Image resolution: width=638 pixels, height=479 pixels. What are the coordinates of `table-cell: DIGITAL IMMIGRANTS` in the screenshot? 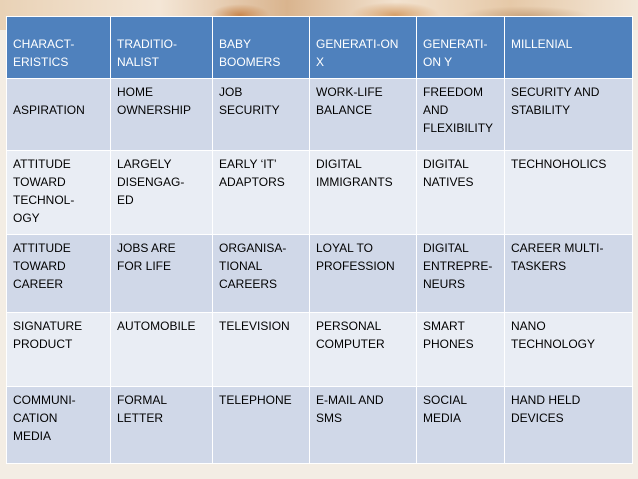 It's located at (363, 192).